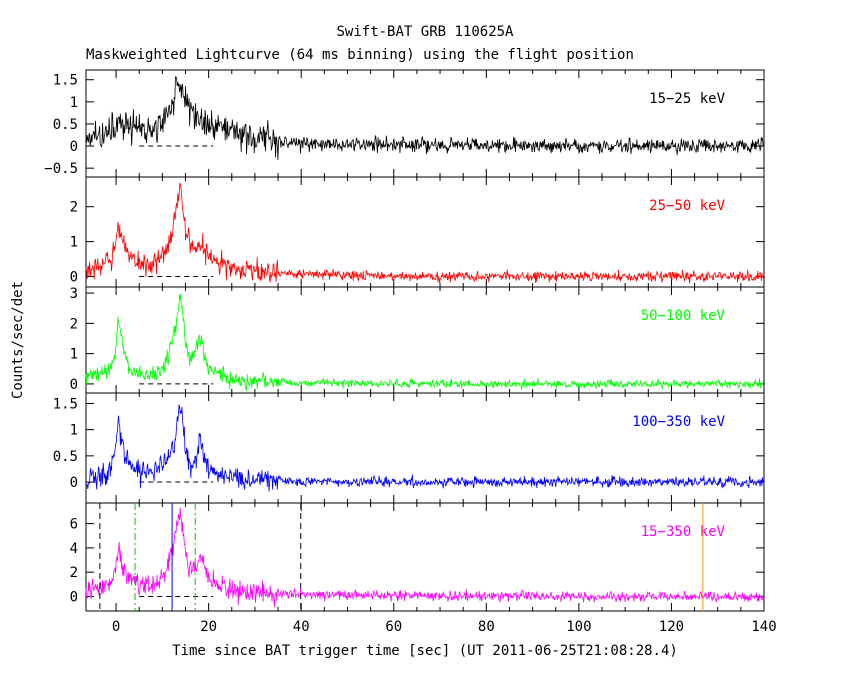 The width and height of the screenshot is (850, 680). Describe the element at coordinates (683, 532) in the screenshot. I see `band-label: 15−350 keV` at that location.